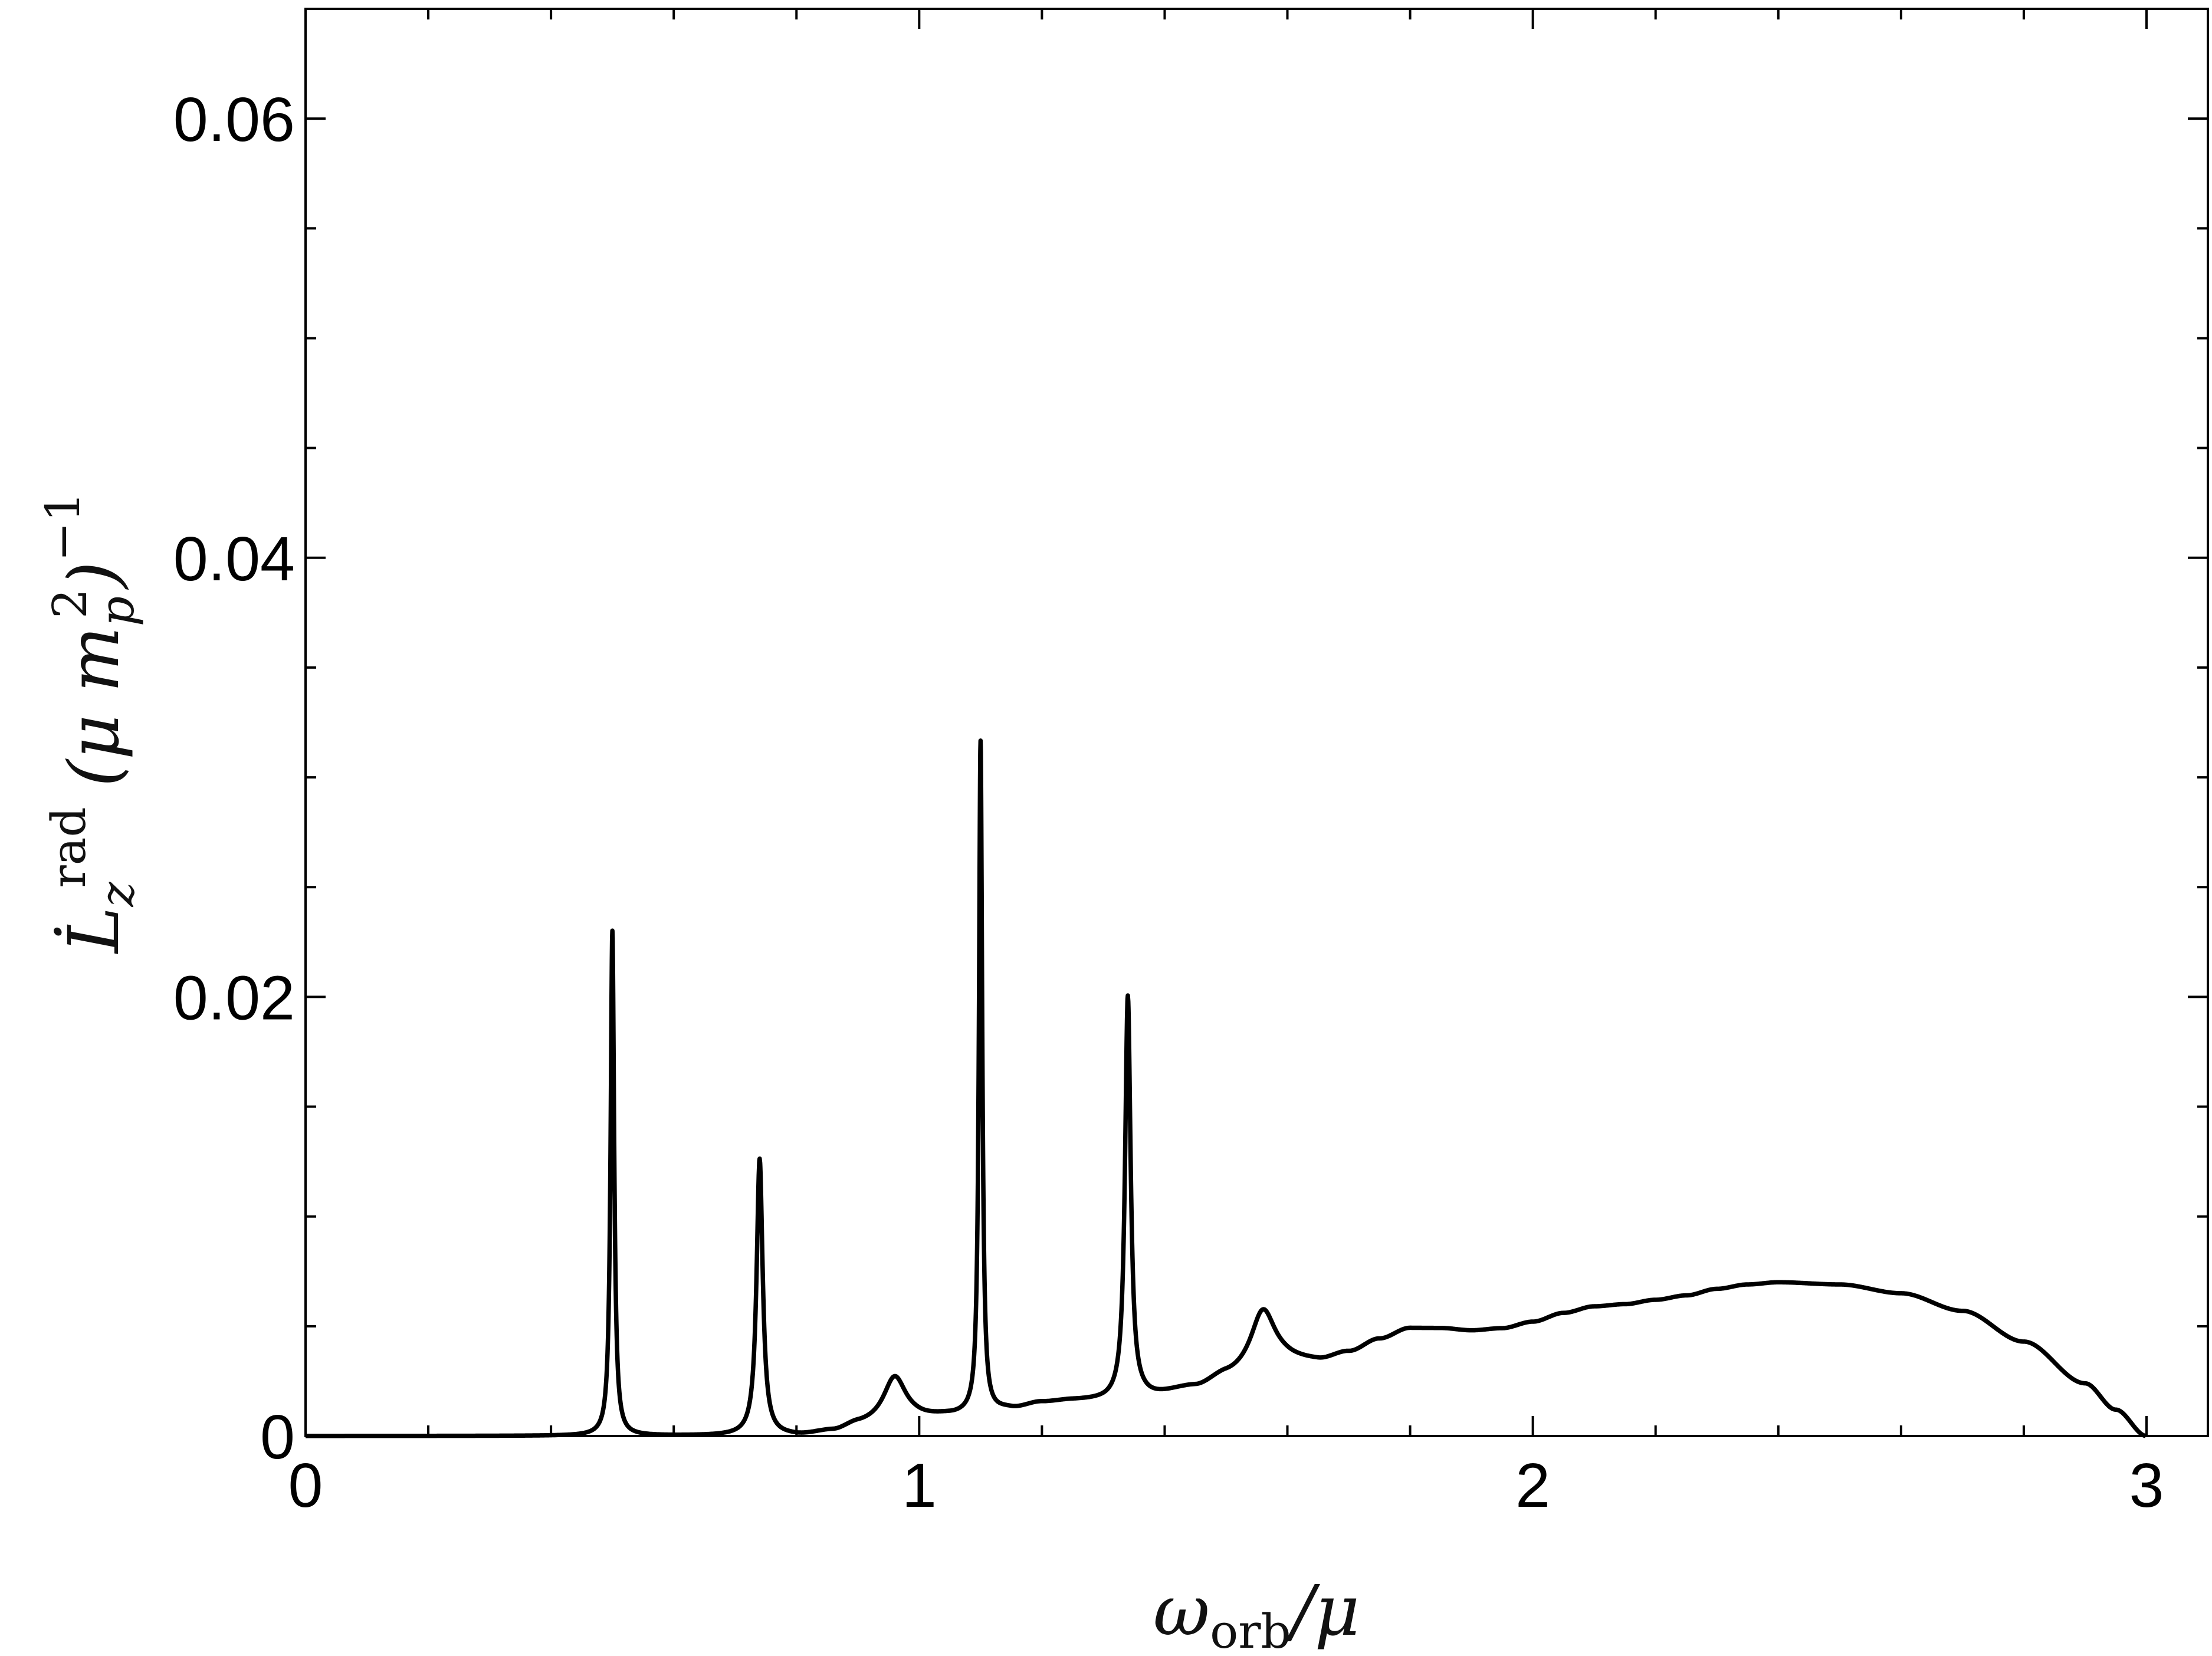 The height and width of the screenshot is (1656, 2212). I want to click on y-axis-label: L̇zrad(μ mp2)−1, so click(90, 723).